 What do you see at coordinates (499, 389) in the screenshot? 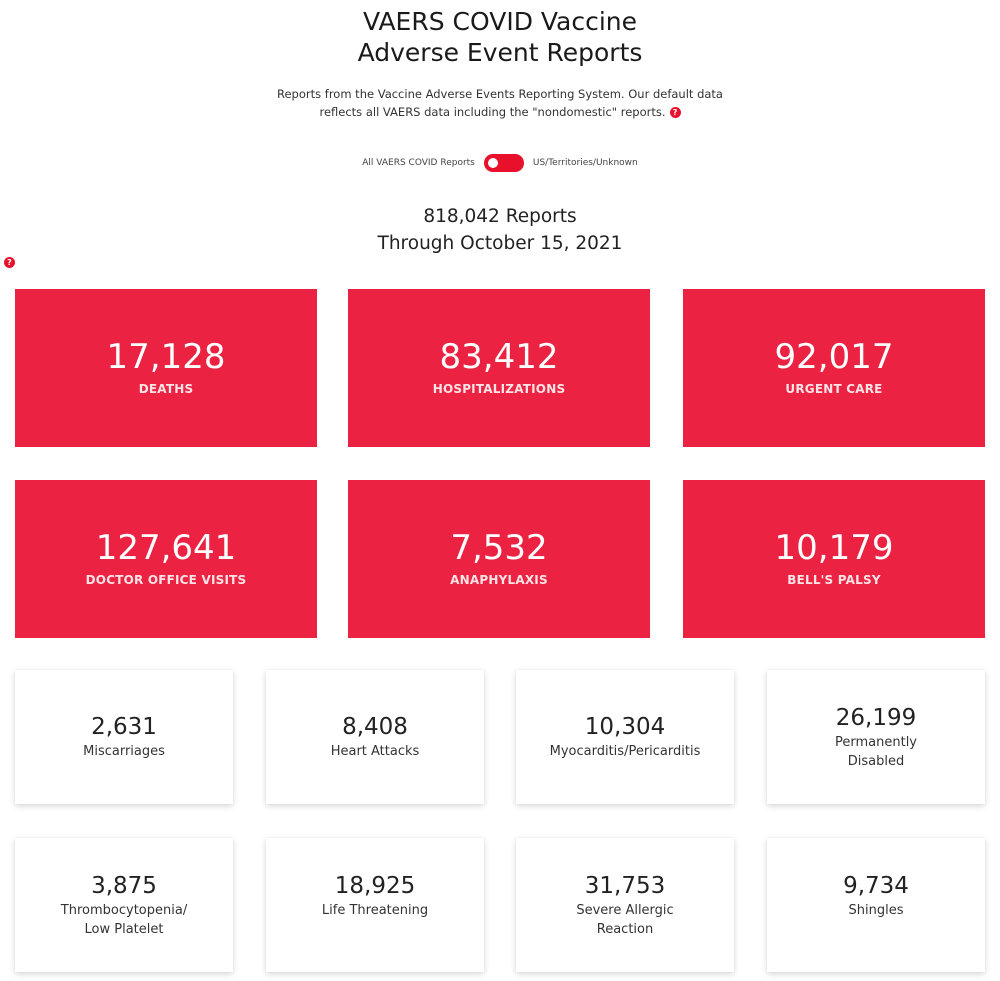
I see `stat-label: HOSPITALIZATIONS` at bounding box center [499, 389].